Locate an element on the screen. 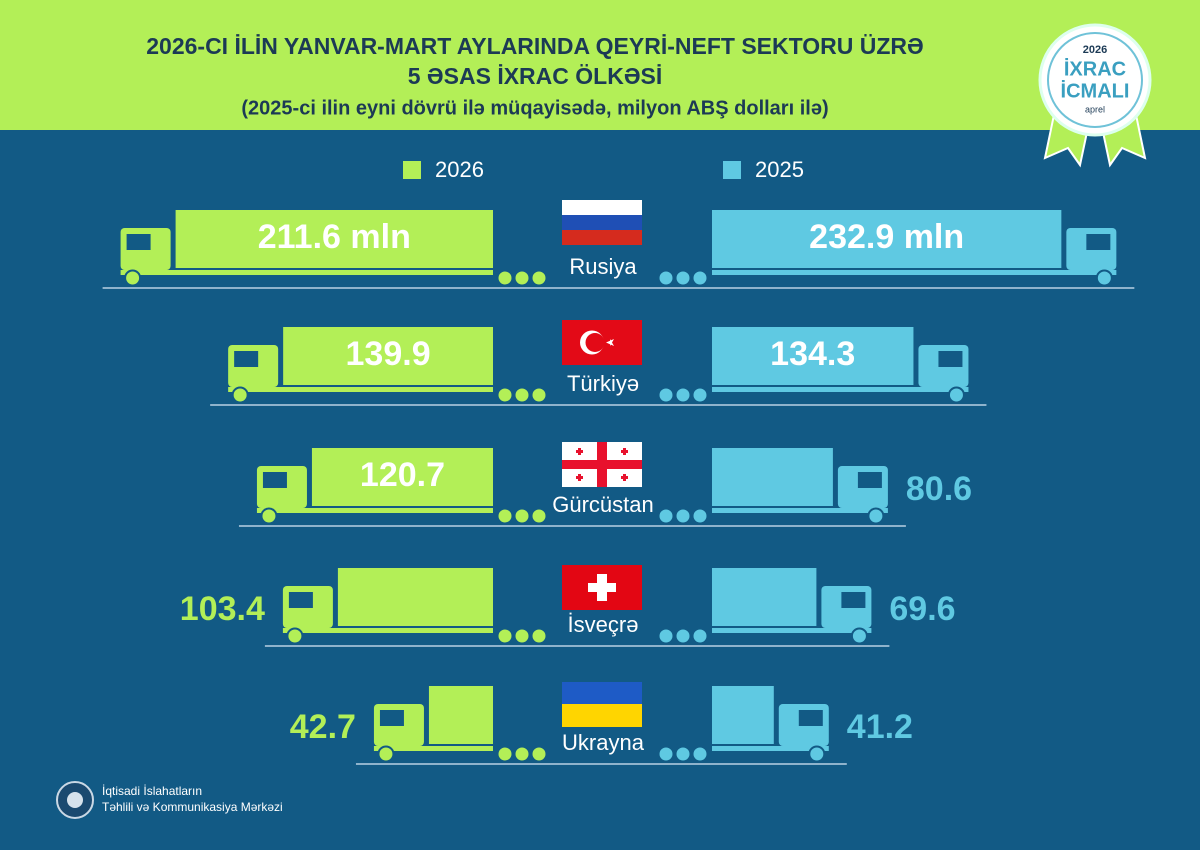 This screenshot has height=850, width=1200. value-label: 120.7 is located at coordinates (402, 475).